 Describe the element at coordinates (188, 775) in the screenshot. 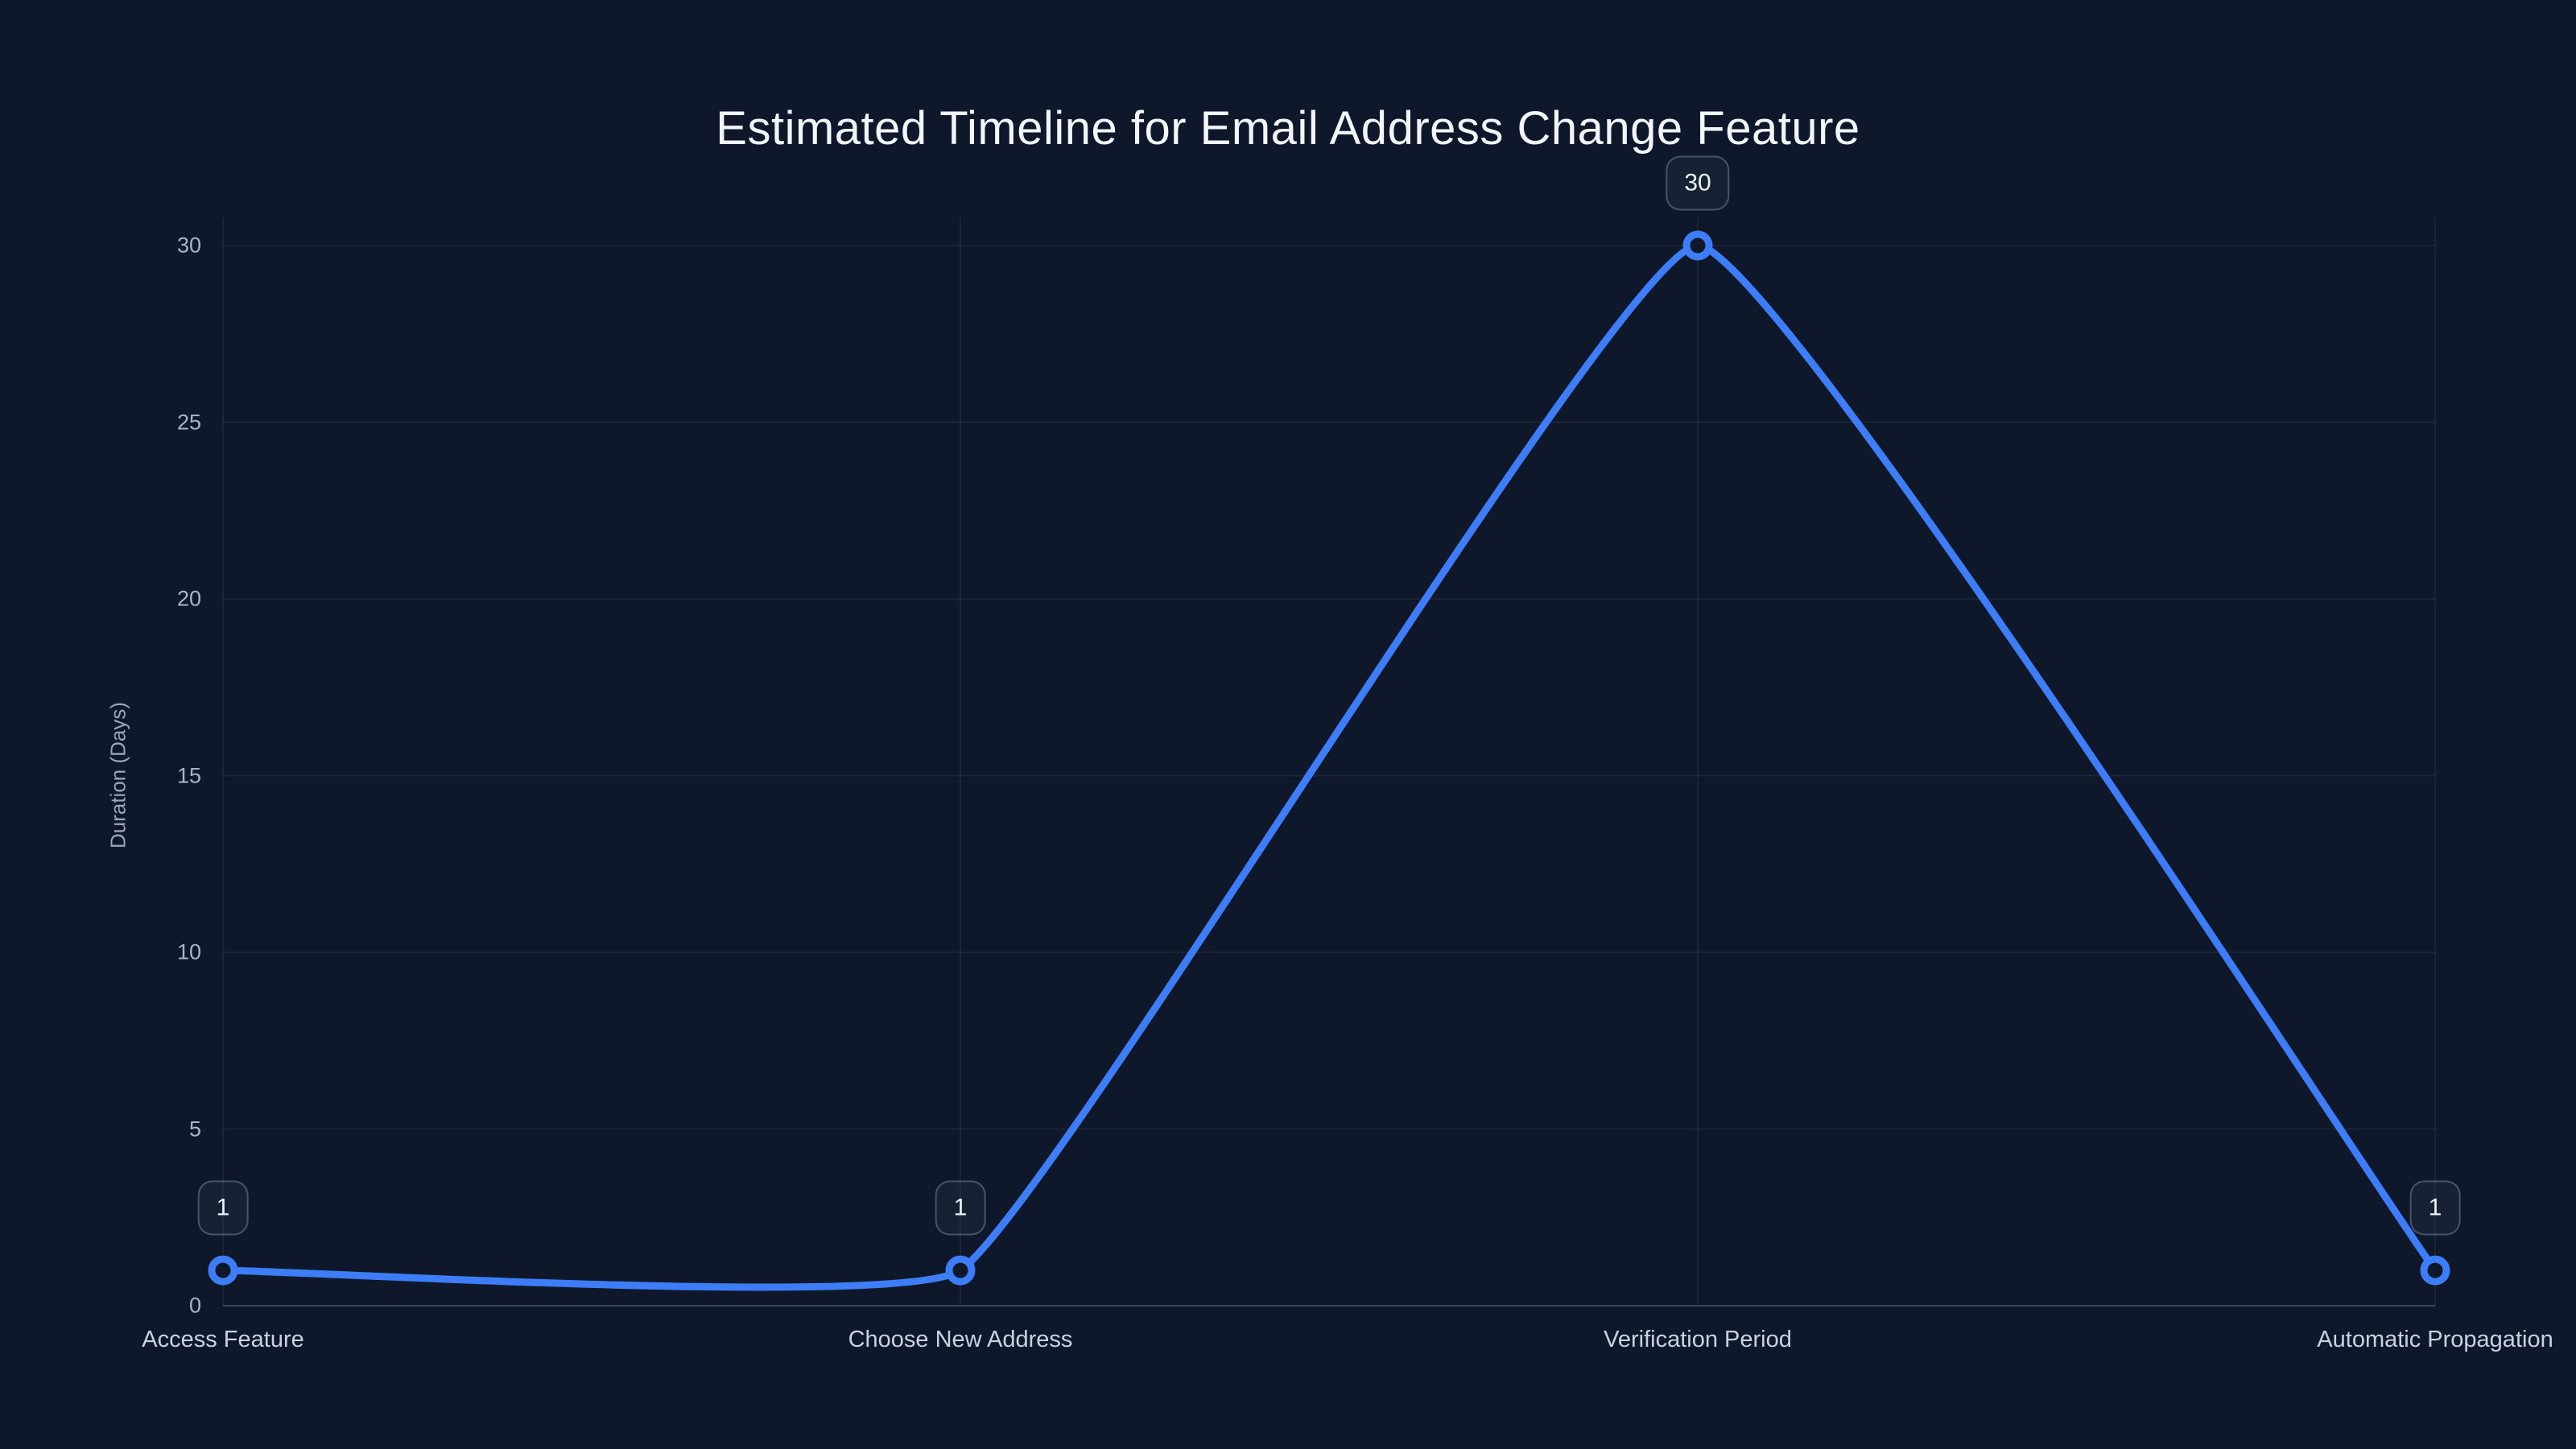

I see `y-tick-label: 15` at that location.